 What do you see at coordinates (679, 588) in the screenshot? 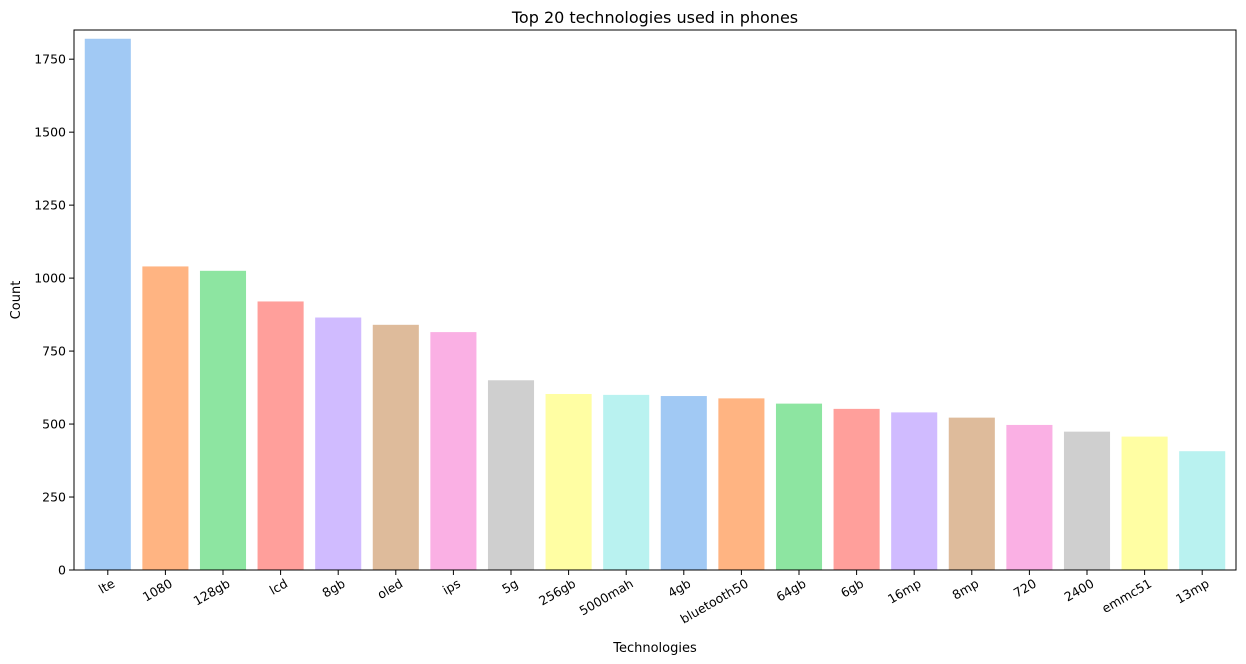
I see `x-tick-label: 4gb` at bounding box center [679, 588].